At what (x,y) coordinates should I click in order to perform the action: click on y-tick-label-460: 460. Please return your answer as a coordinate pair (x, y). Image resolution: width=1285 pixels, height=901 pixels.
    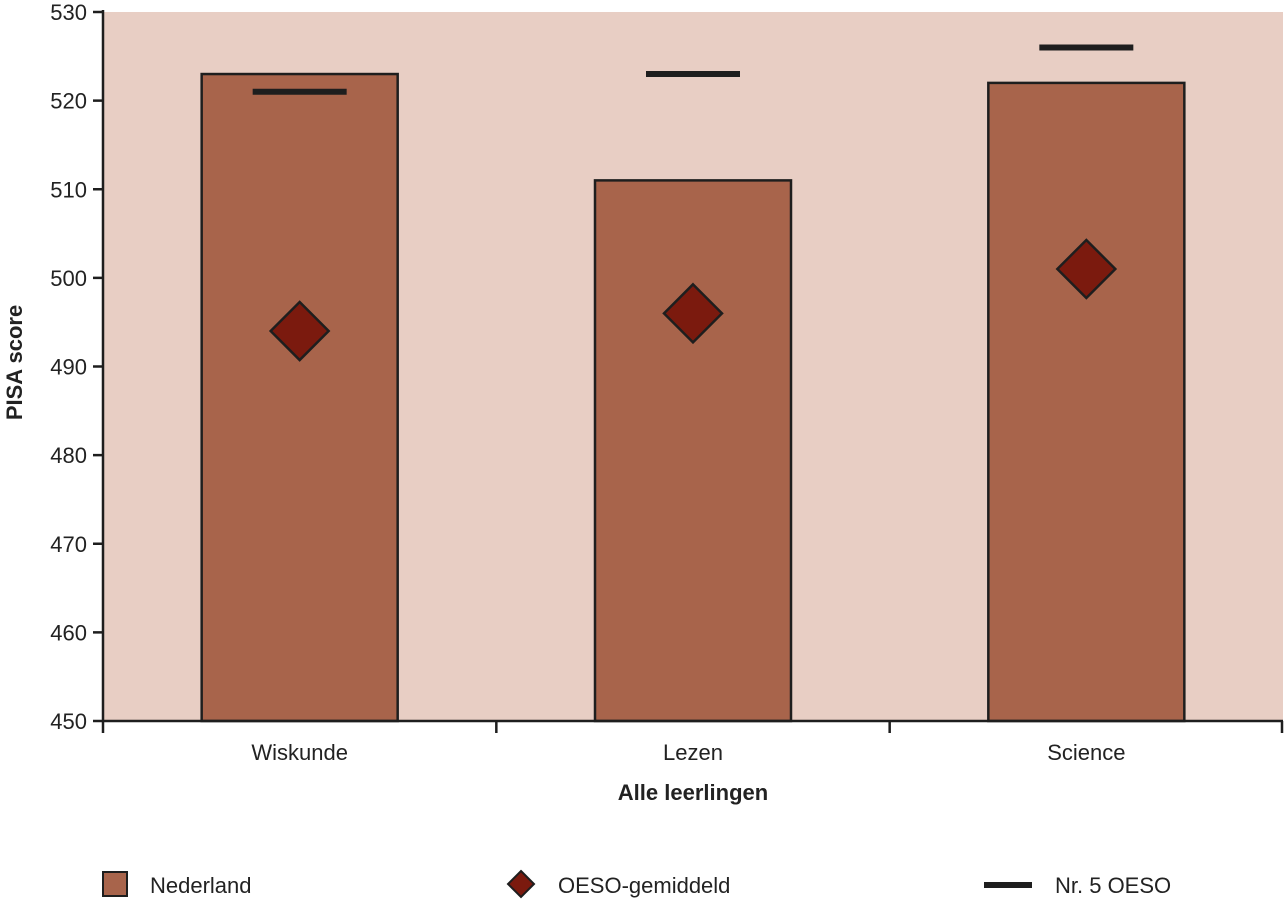
    Looking at the image, I should click on (68, 632).